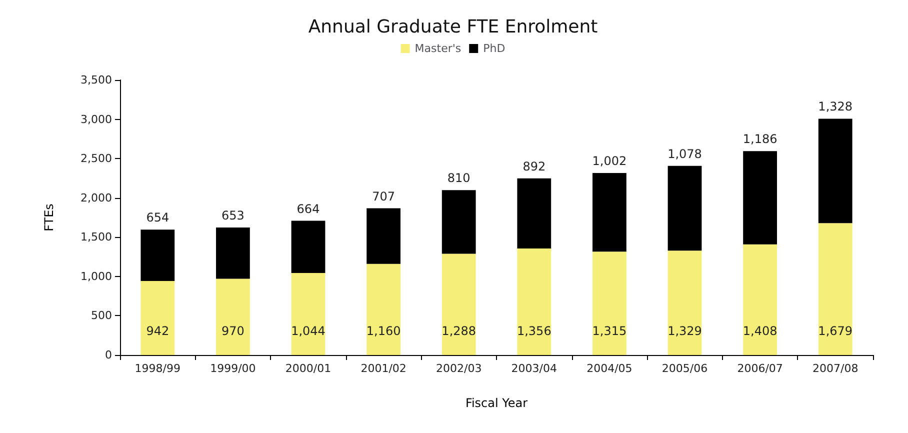 This screenshot has height=433, width=908. What do you see at coordinates (835, 368) in the screenshot?
I see `x-tick-label: 2007/08` at bounding box center [835, 368].